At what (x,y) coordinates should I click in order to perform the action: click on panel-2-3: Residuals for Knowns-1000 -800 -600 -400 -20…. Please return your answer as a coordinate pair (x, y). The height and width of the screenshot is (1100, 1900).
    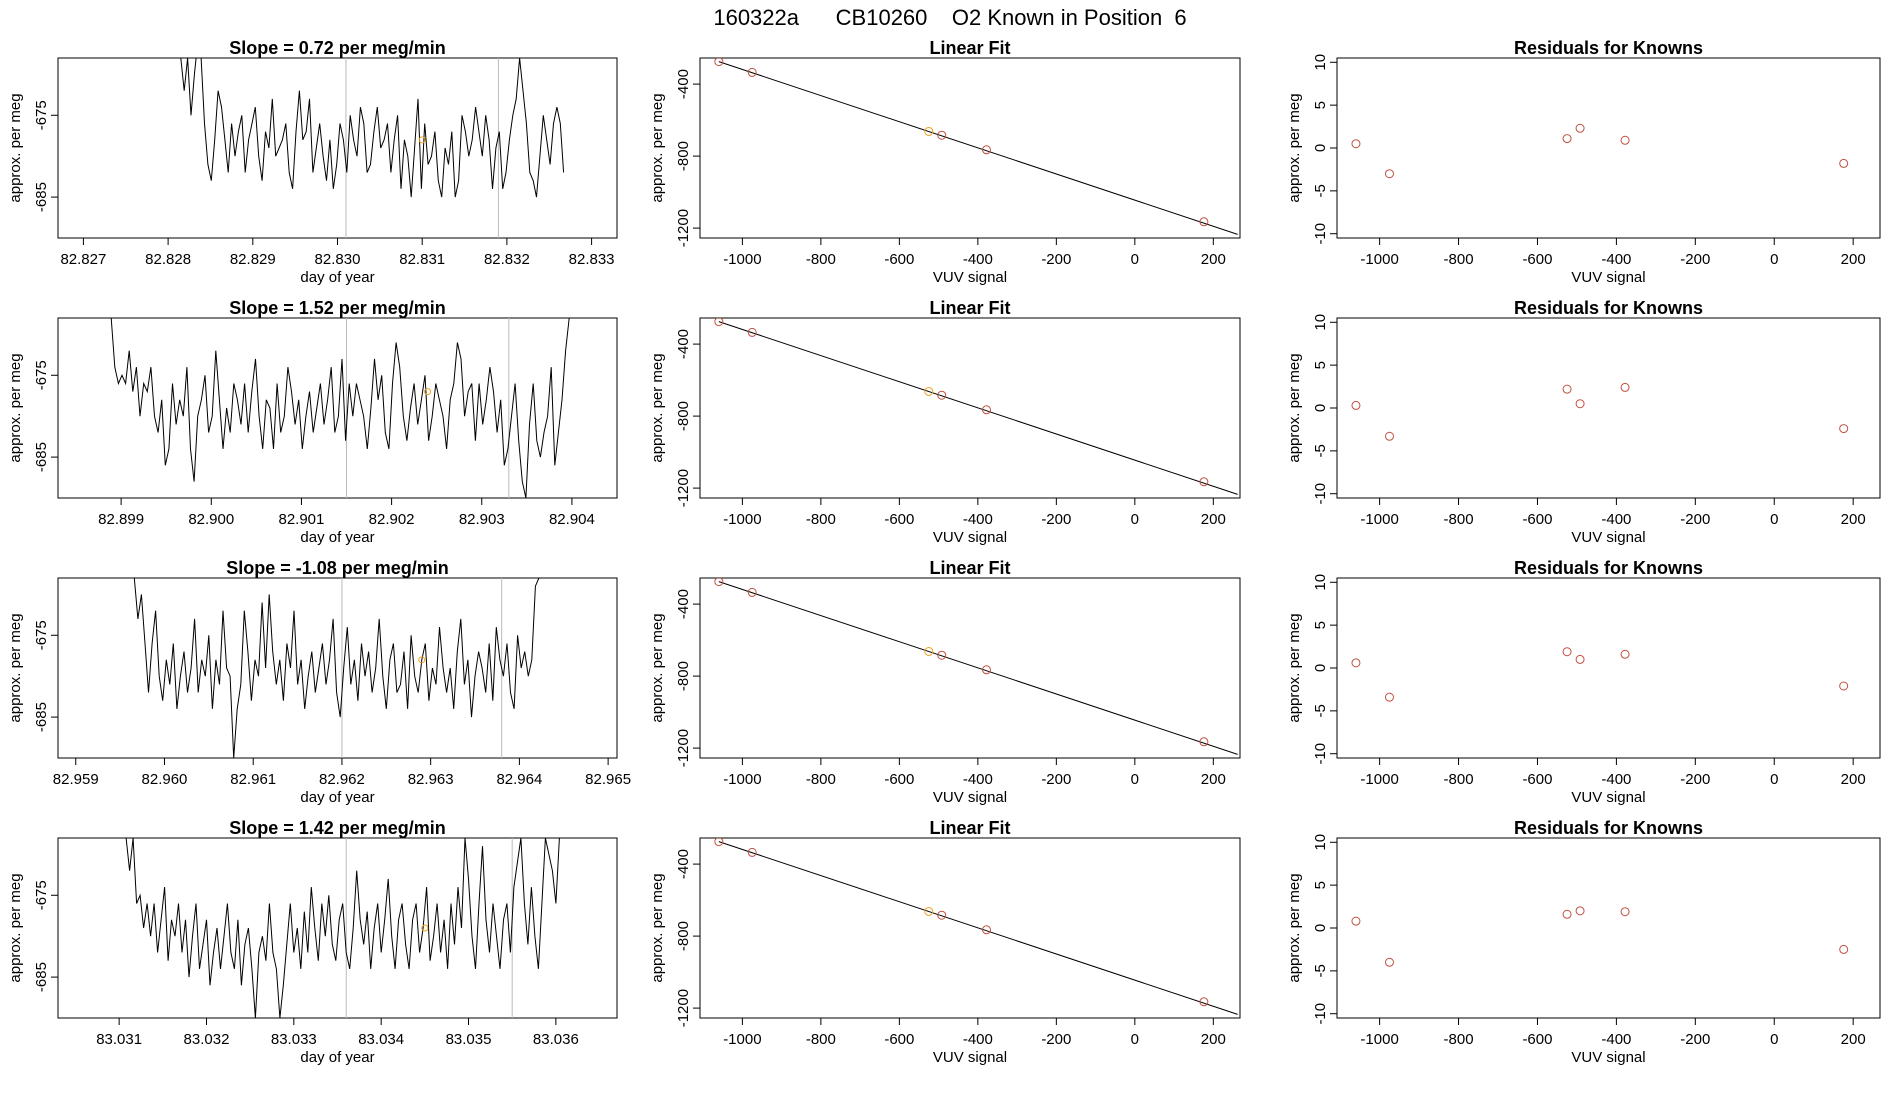
    Looking at the image, I should click on (1583, 422).